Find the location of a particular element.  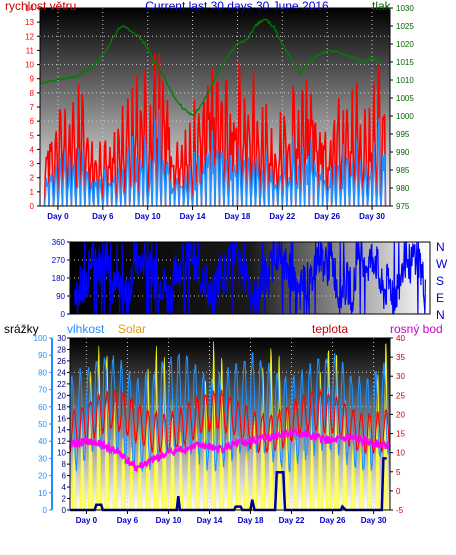

wind-tick-label: 13 is located at coordinates (29, 22).